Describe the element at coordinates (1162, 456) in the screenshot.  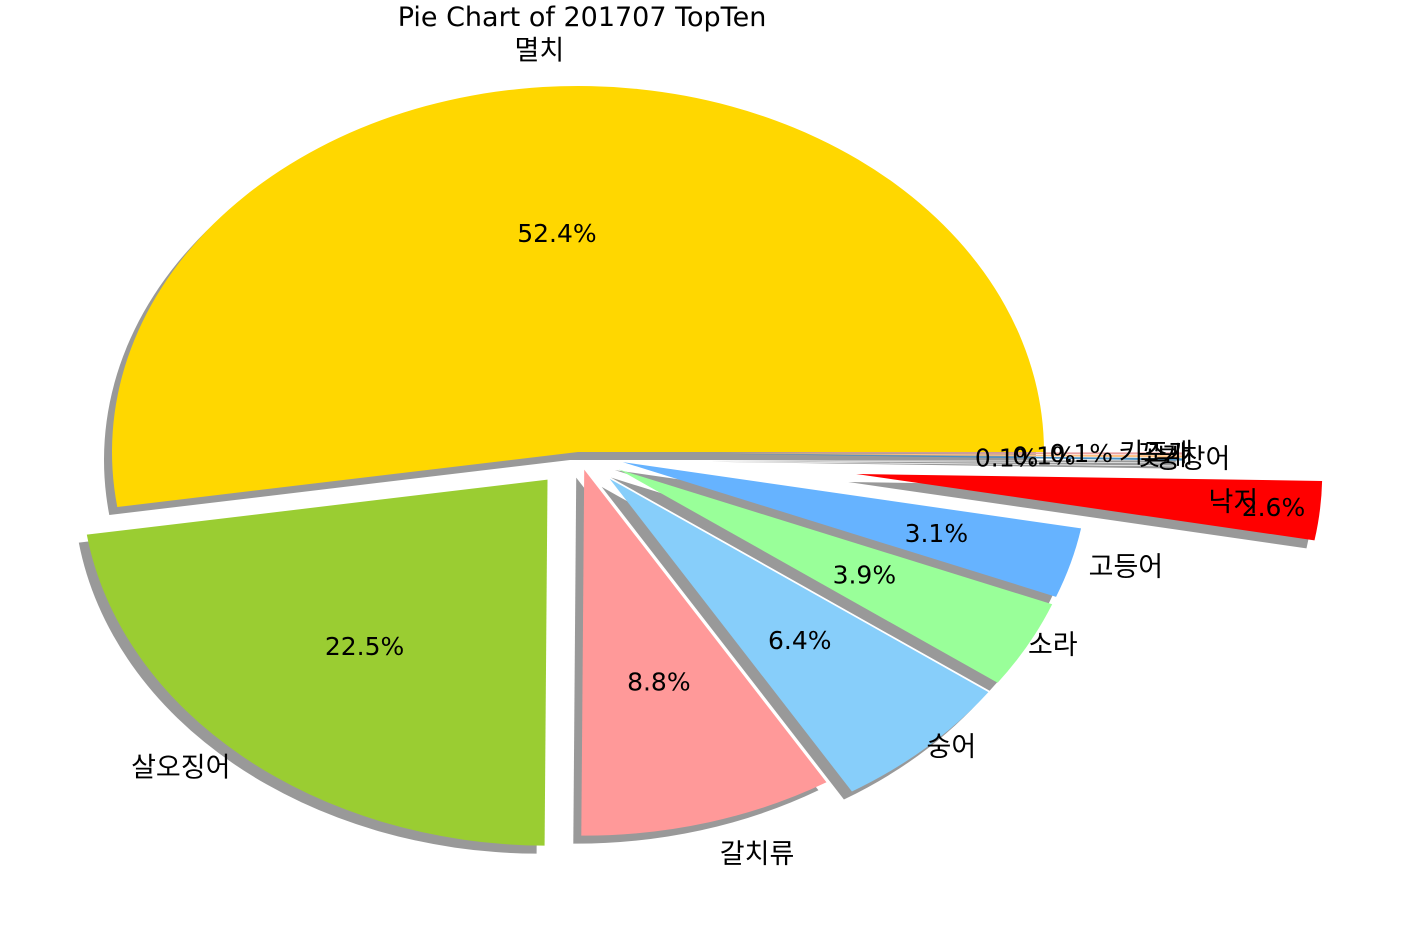
I see `slice-label: 꽃게` at that location.